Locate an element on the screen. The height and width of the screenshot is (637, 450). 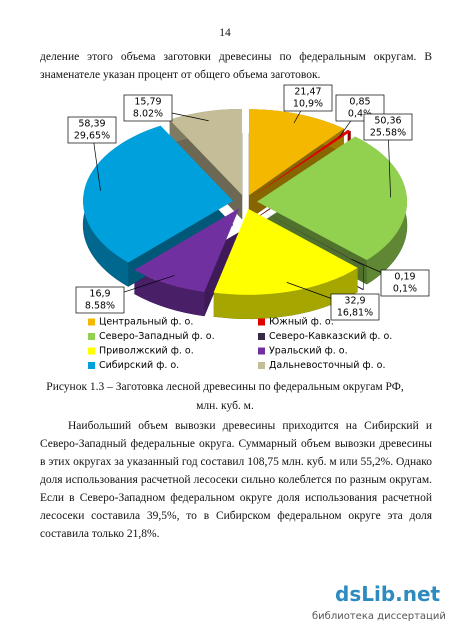
legend-label: Сибирский ф. о. is located at coordinates (139, 365).